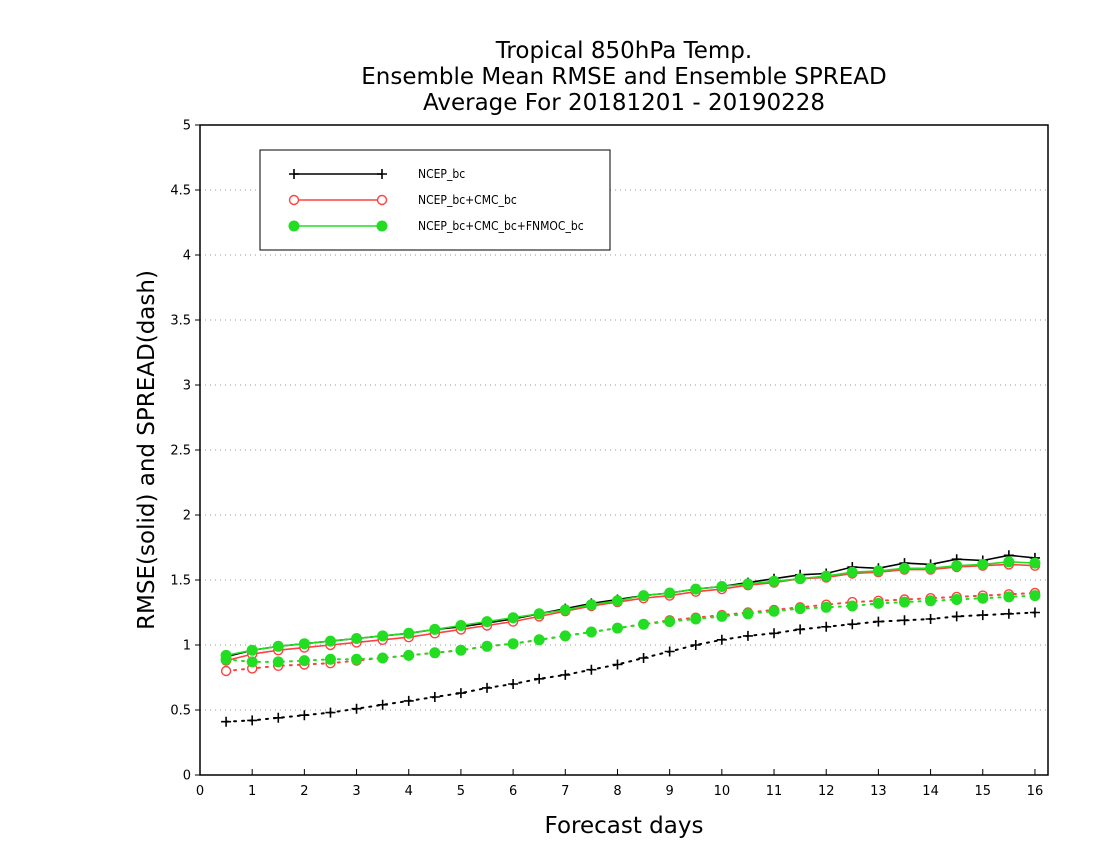 This screenshot has height=850, width=1100. What do you see at coordinates (624, 826) in the screenshot?
I see `x-axis-label: Forecast days` at bounding box center [624, 826].